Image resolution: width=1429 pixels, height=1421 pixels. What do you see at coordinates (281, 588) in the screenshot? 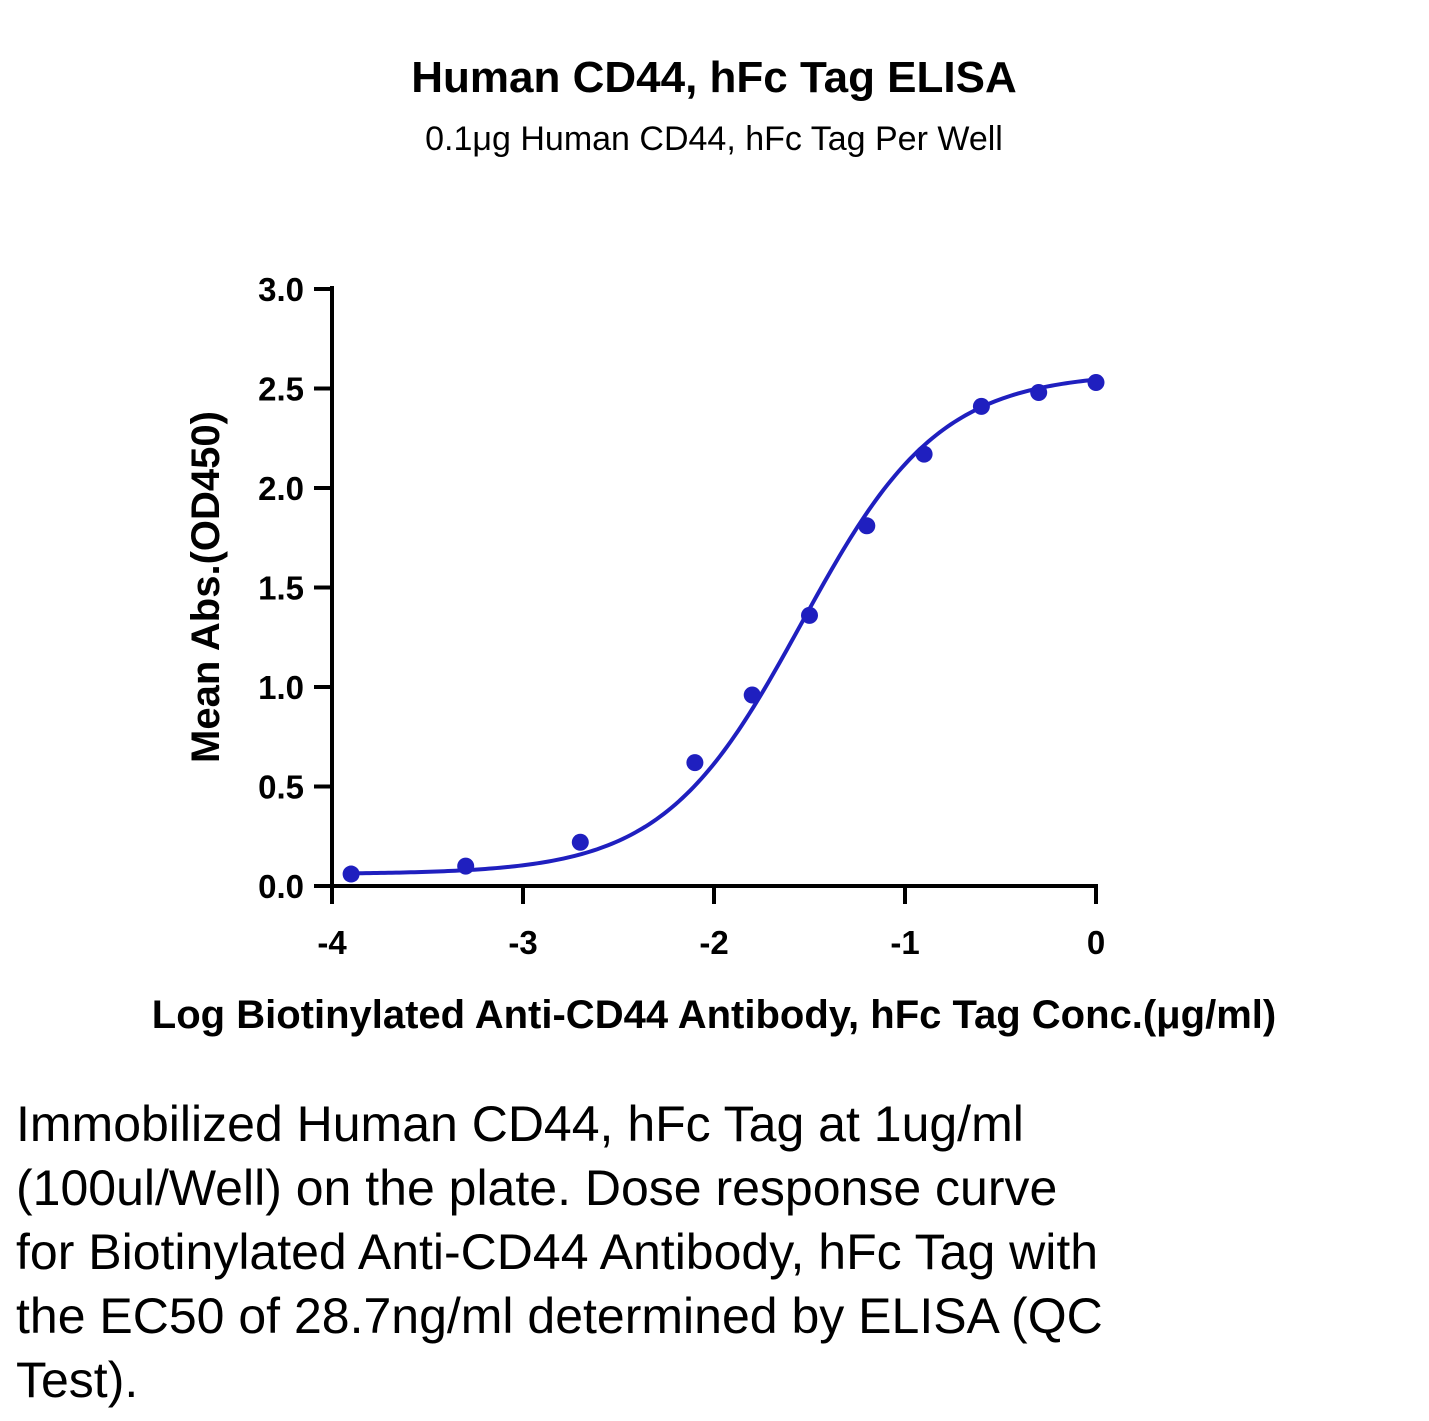
I see `y-tick-label: 1.5` at bounding box center [281, 588].